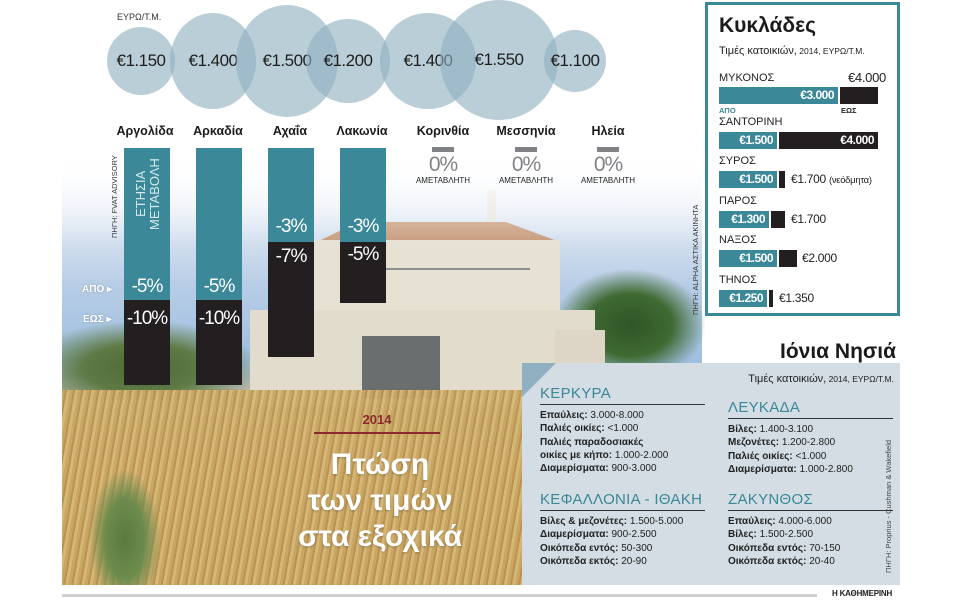  What do you see at coordinates (584, 521) in the screenshot?
I see `price-key: Βίλες & μεζονέτες:` at bounding box center [584, 521].